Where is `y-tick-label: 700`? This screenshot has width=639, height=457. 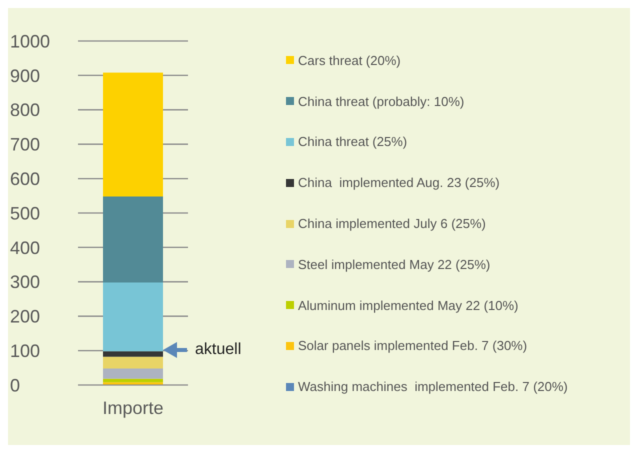
y-tick-label: 700 is located at coordinates (25, 144).